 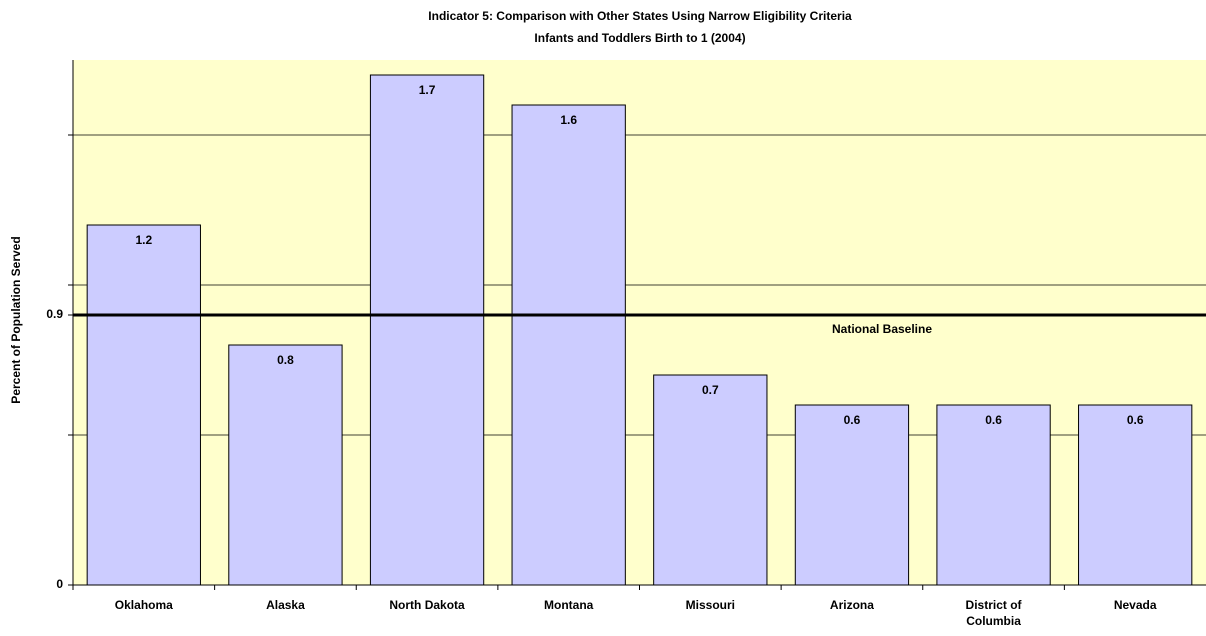 What do you see at coordinates (710, 390) in the screenshot?
I see `data-label: 0.7` at bounding box center [710, 390].